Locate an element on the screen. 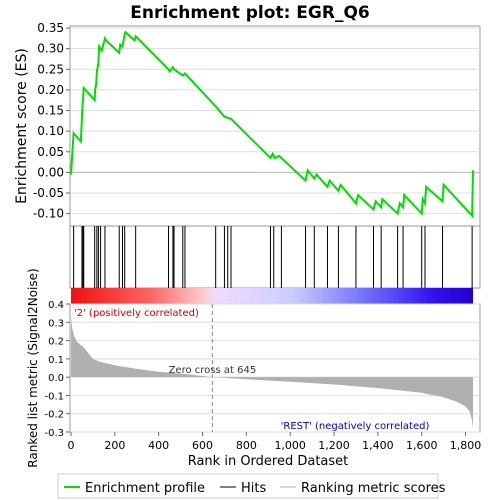 The height and width of the screenshot is (500, 500). es-y-tick-label: 0.10 is located at coordinates (50, 131).